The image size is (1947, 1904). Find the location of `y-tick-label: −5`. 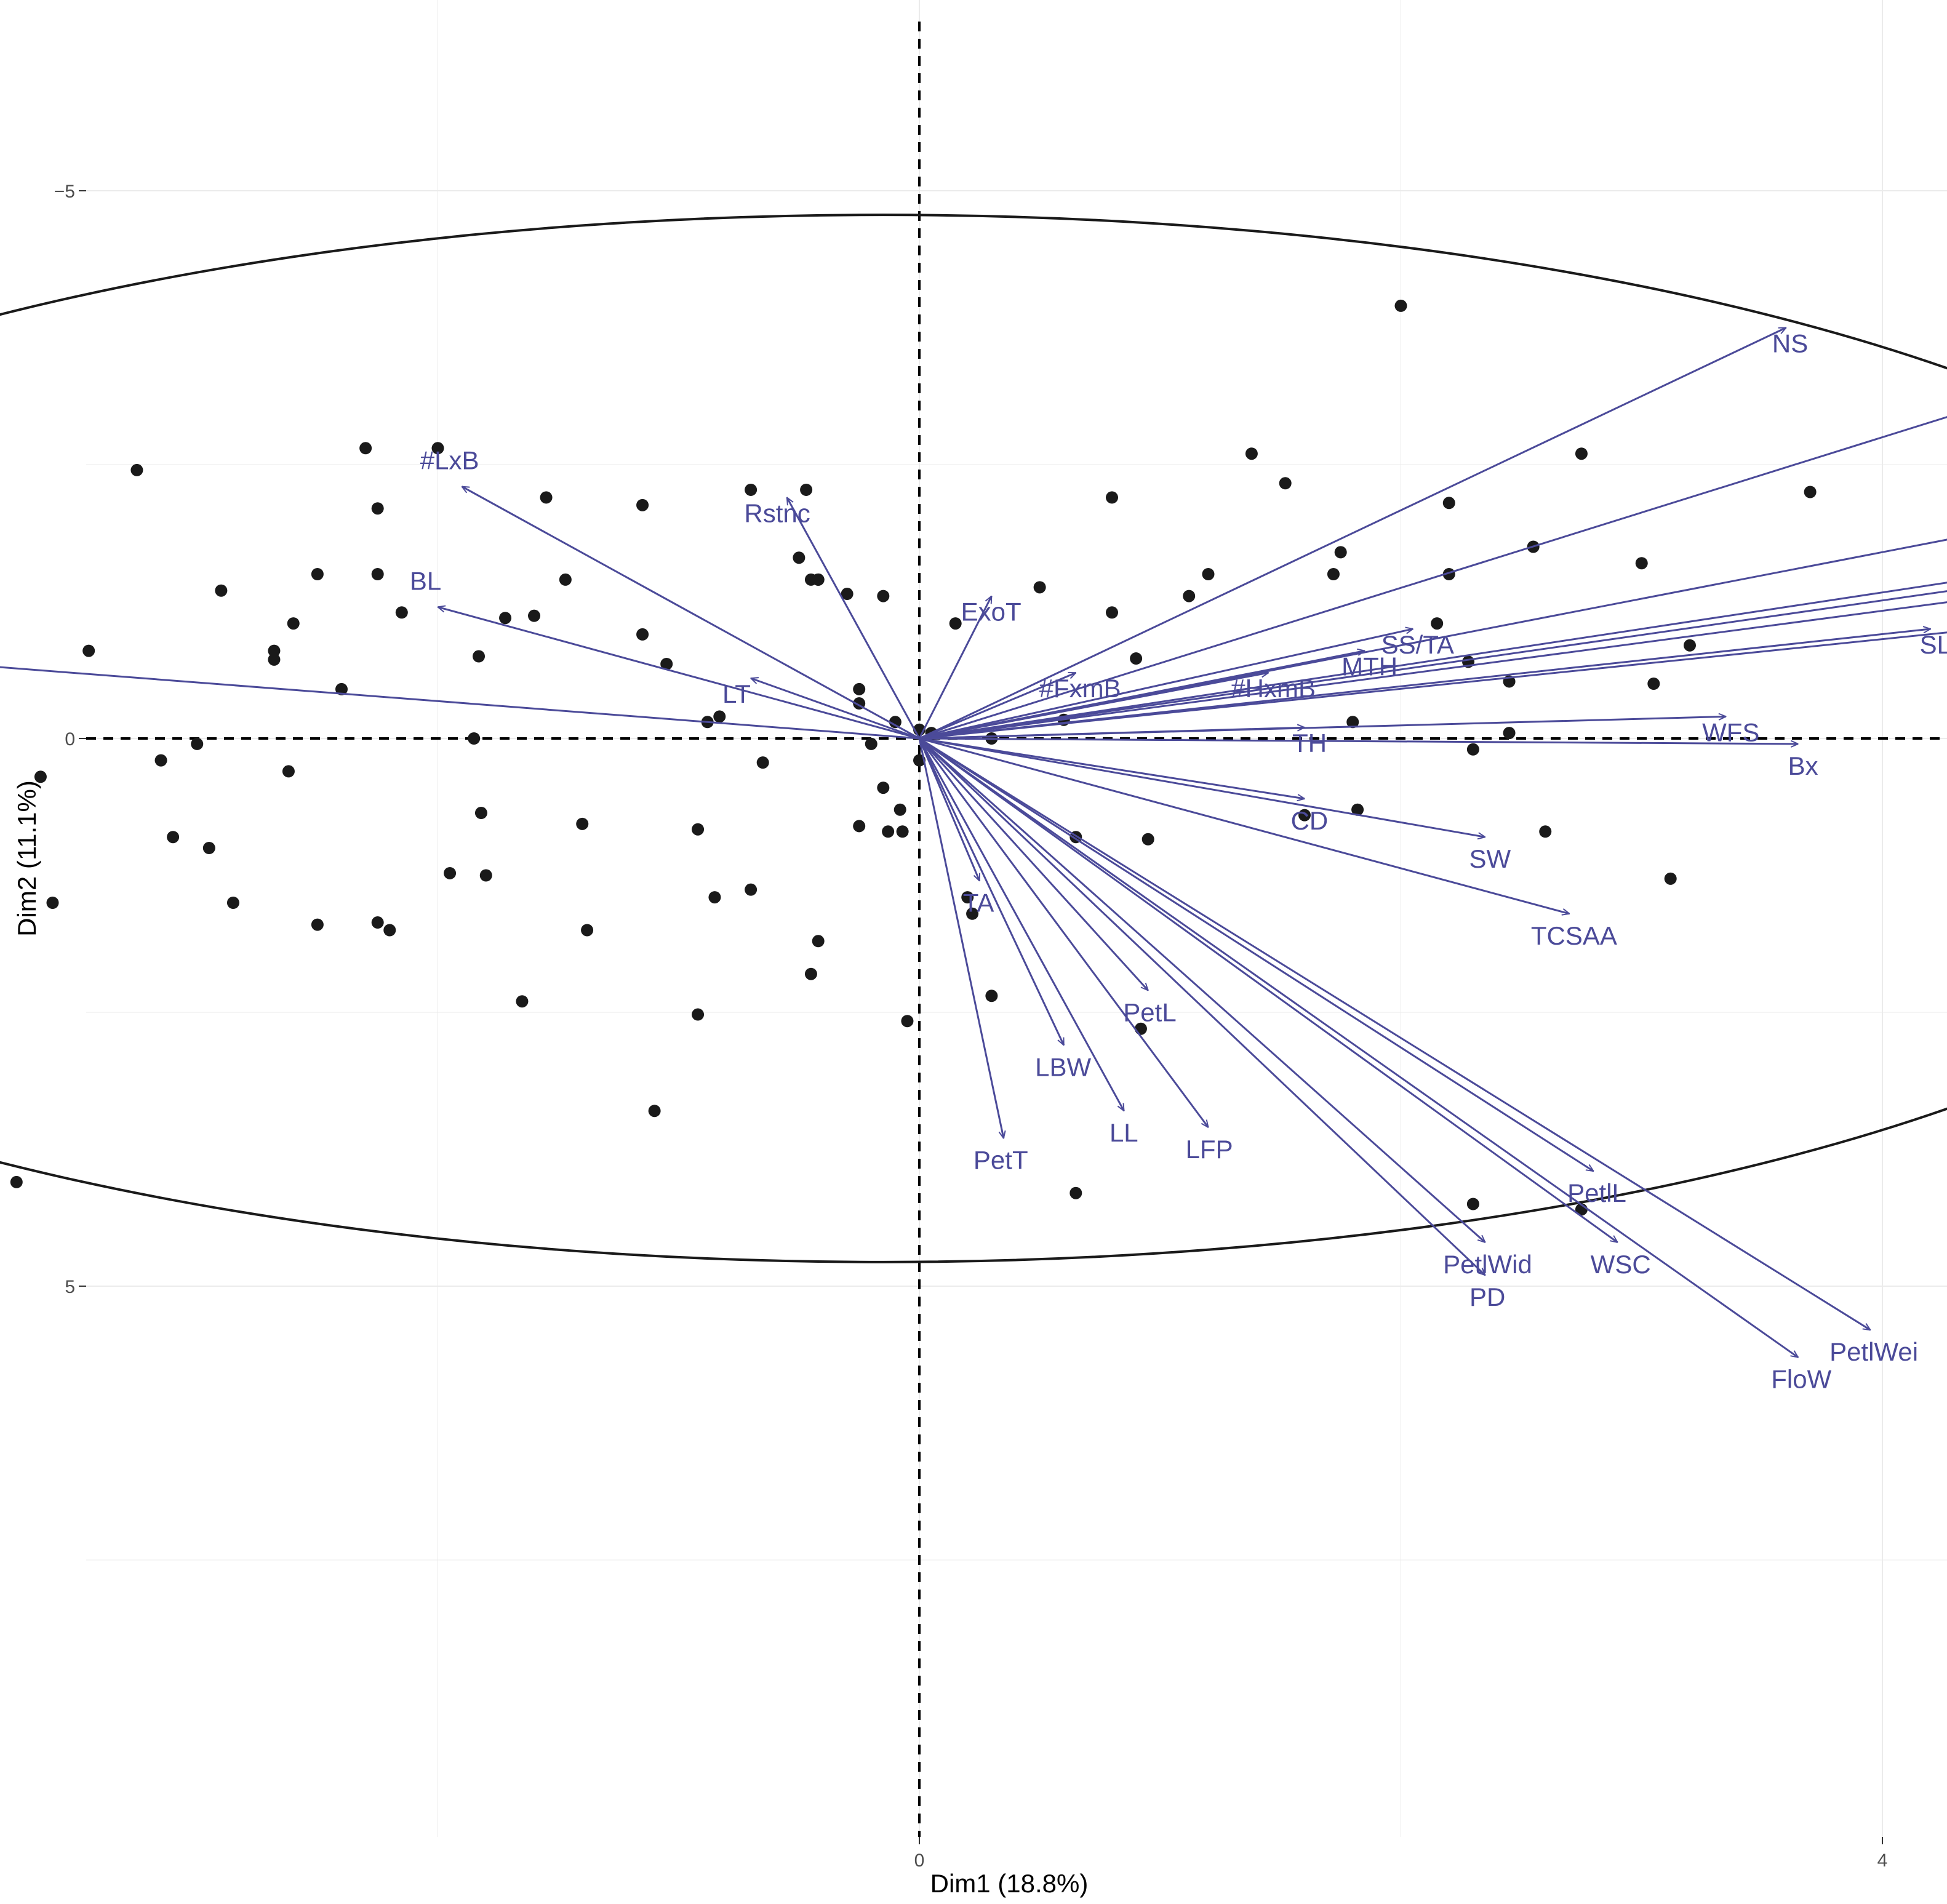

y-tick-label: −5 is located at coordinates (64, 192).